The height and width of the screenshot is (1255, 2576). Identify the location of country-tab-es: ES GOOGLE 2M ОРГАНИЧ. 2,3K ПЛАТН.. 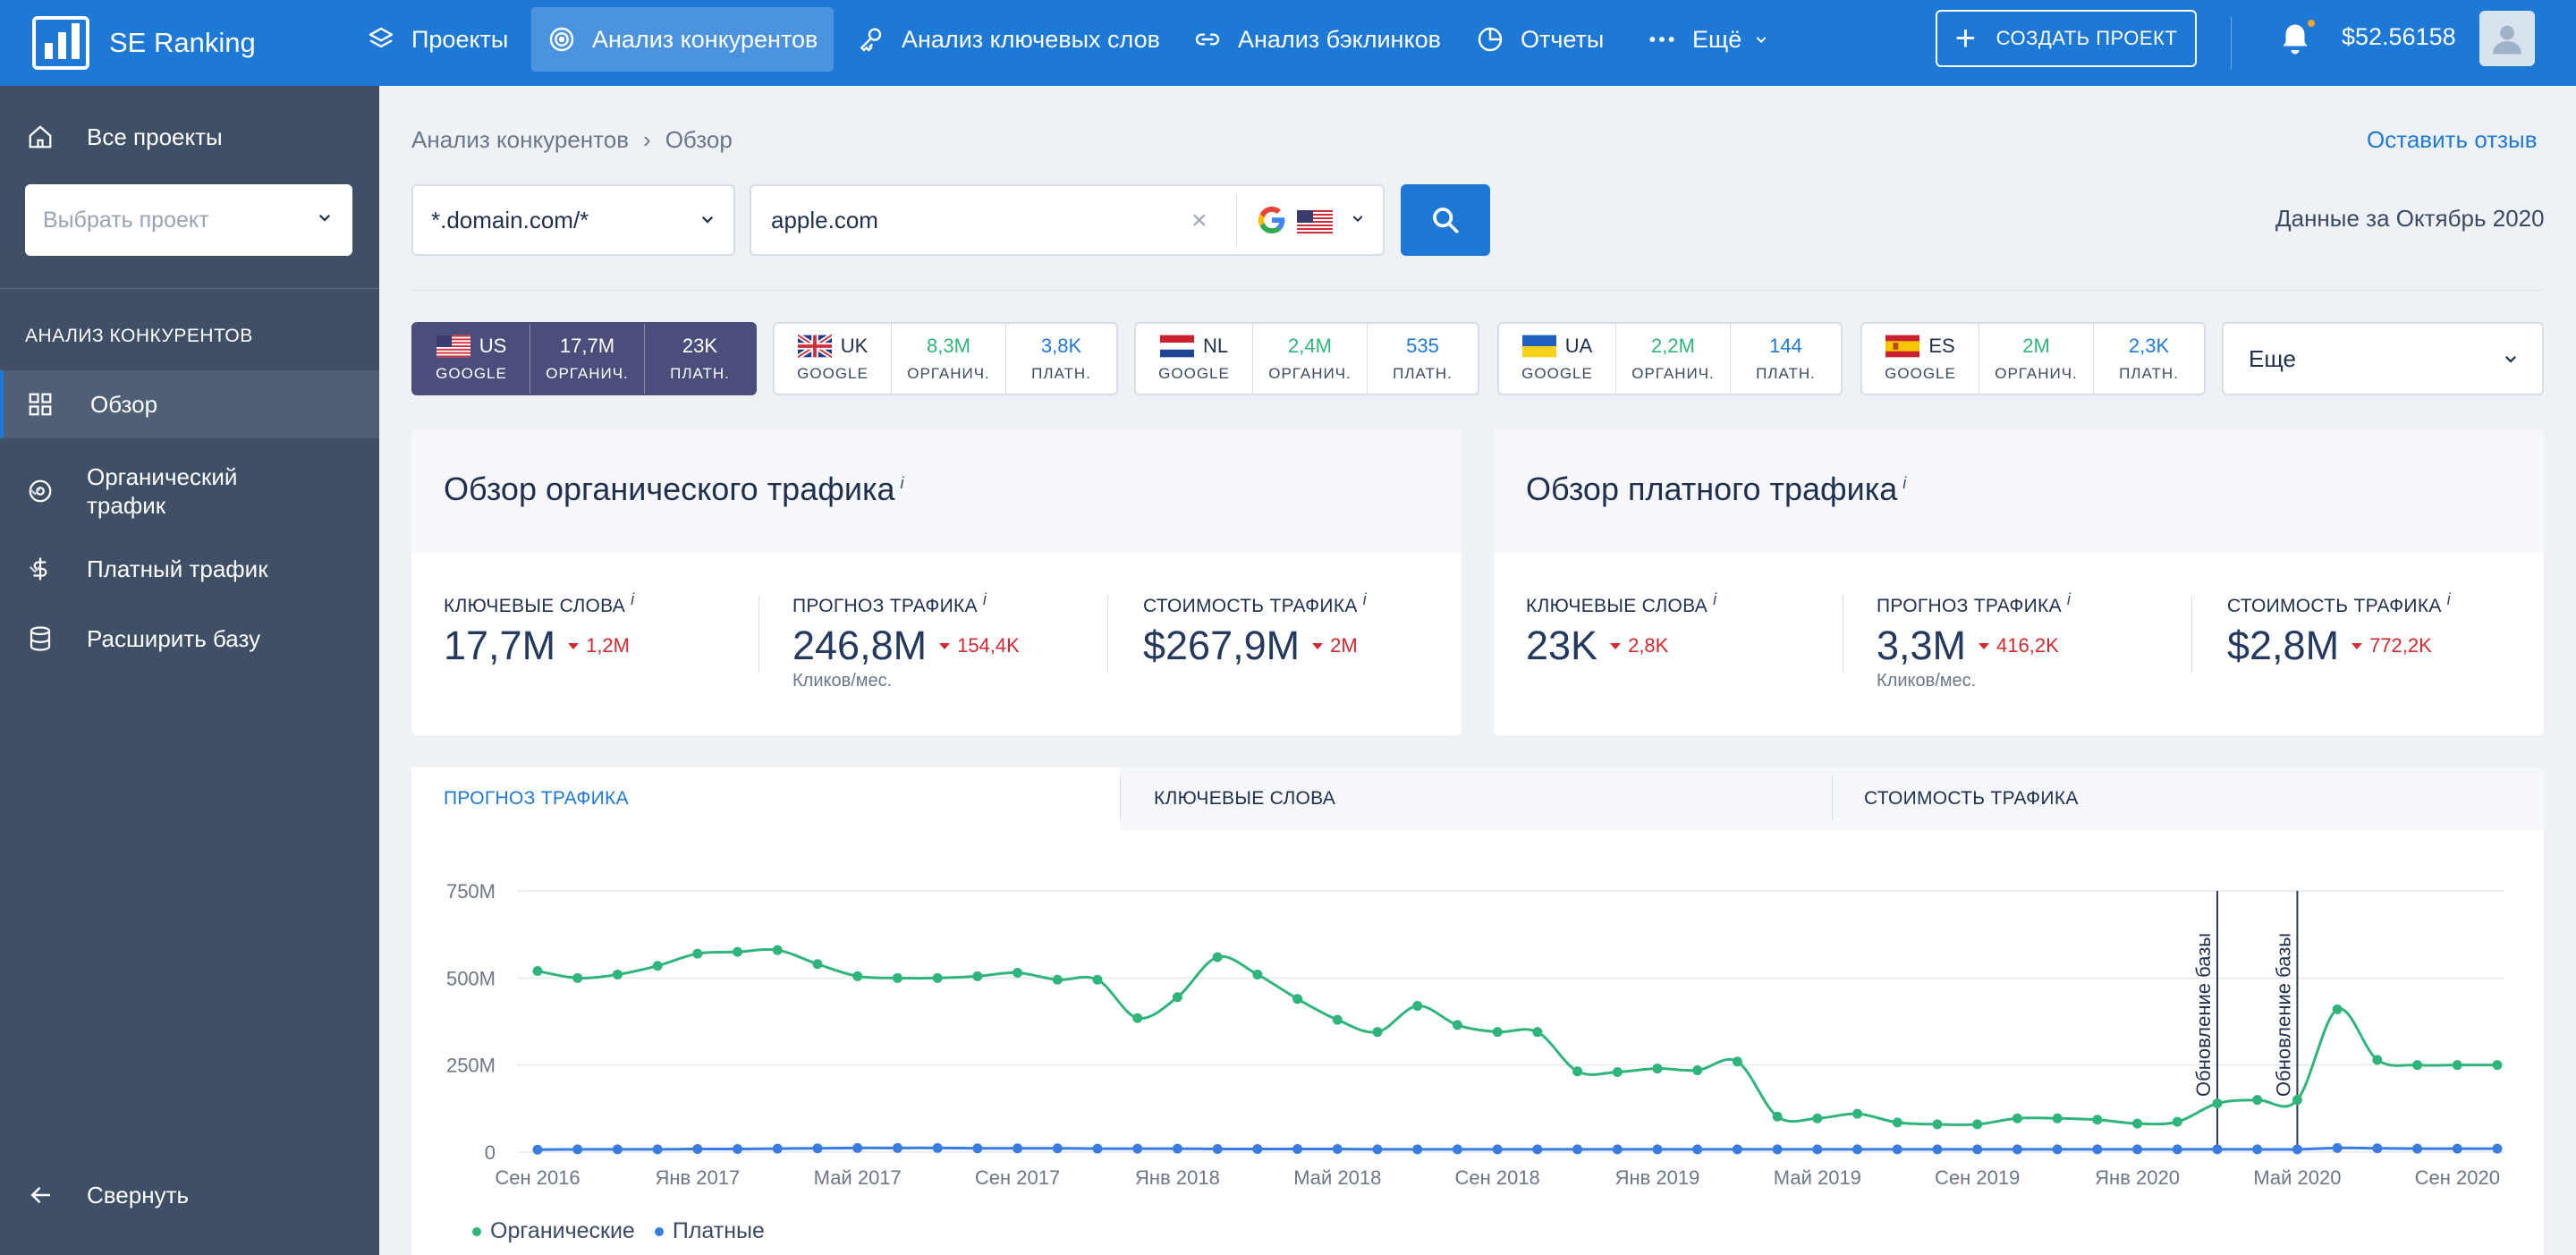
(2033, 359).